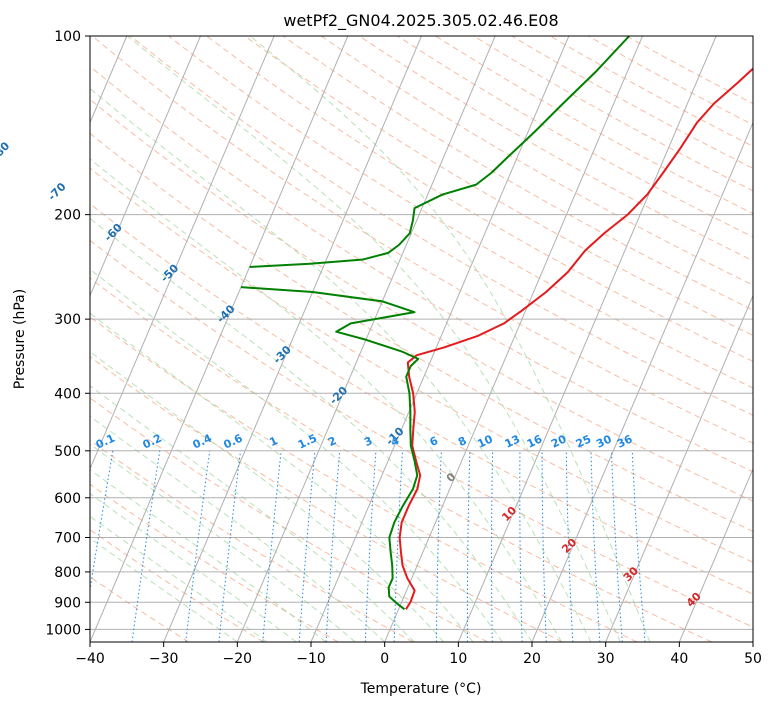  What do you see at coordinates (418, 654) in the screenshot?
I see `x-axis: −40 −30 −20 −10 0 10 20 30 40 50` at bounding box center [418, 654].